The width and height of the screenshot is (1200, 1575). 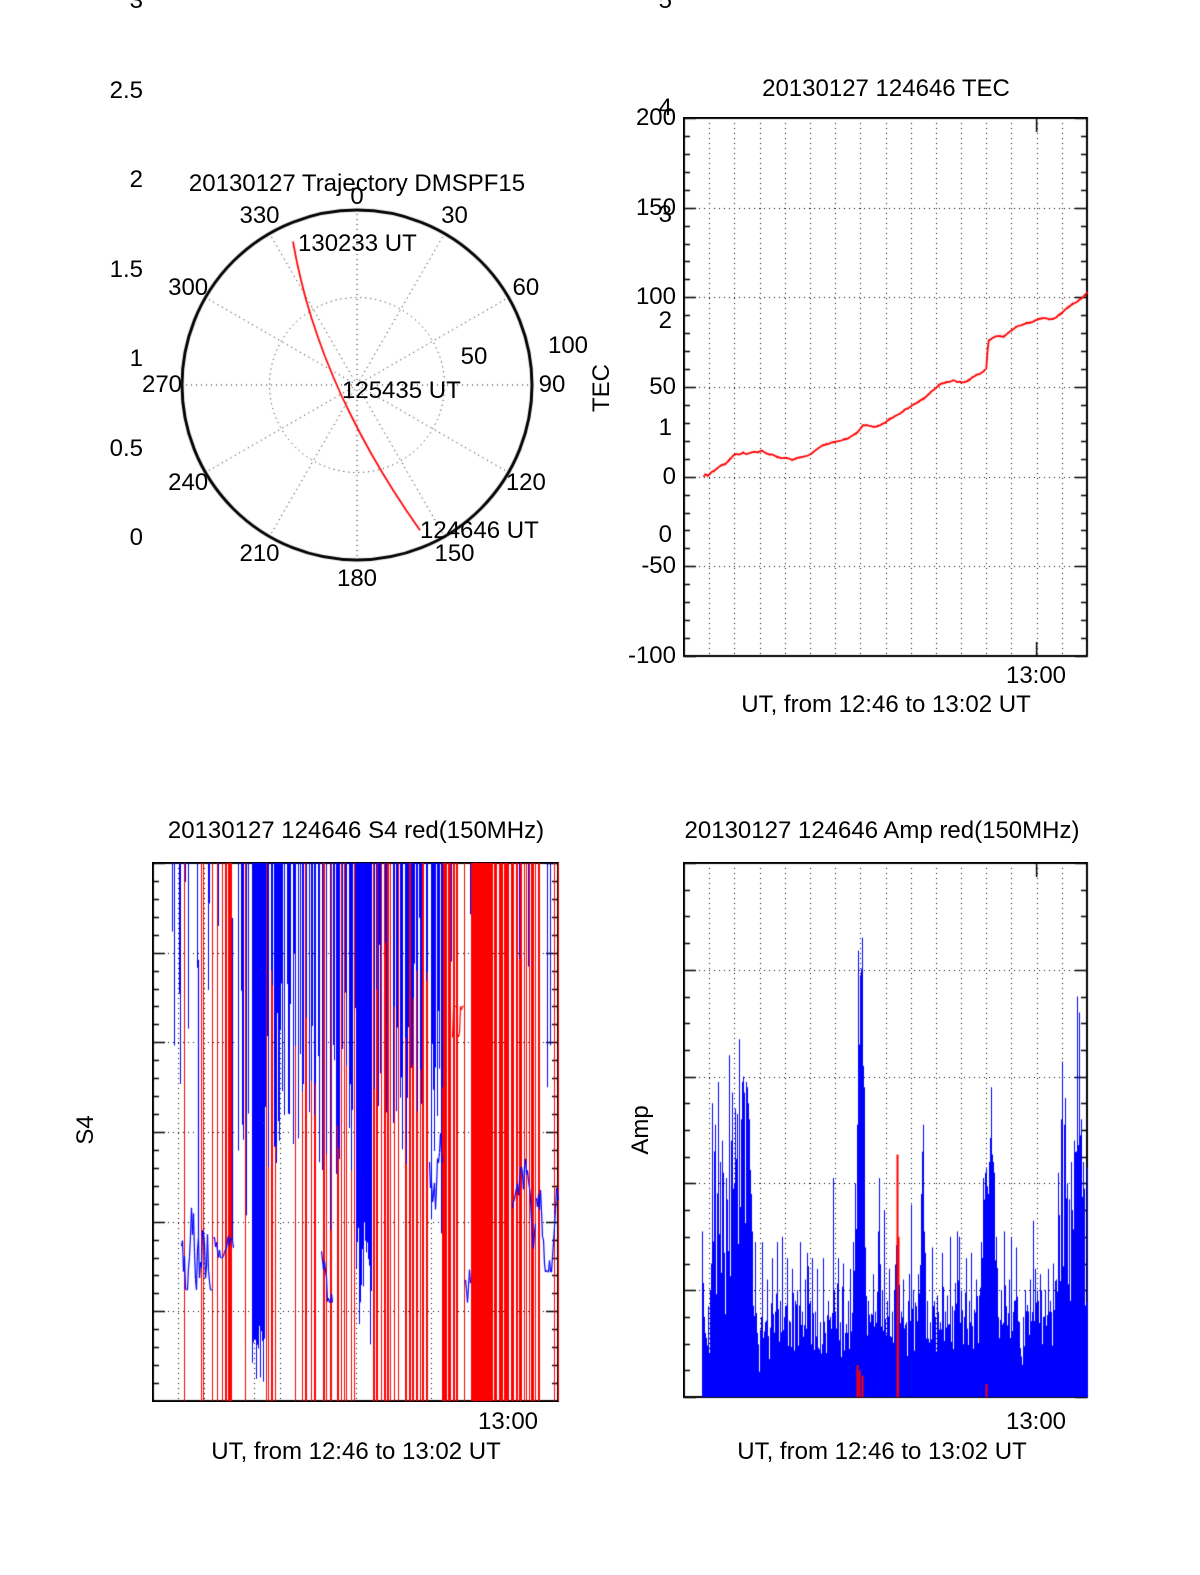 What do you see at coordinates (357, 243) in the screenshot?
I see `trajectory-annotation-end-time: 130233 UT` at bounding box center [357, 243].